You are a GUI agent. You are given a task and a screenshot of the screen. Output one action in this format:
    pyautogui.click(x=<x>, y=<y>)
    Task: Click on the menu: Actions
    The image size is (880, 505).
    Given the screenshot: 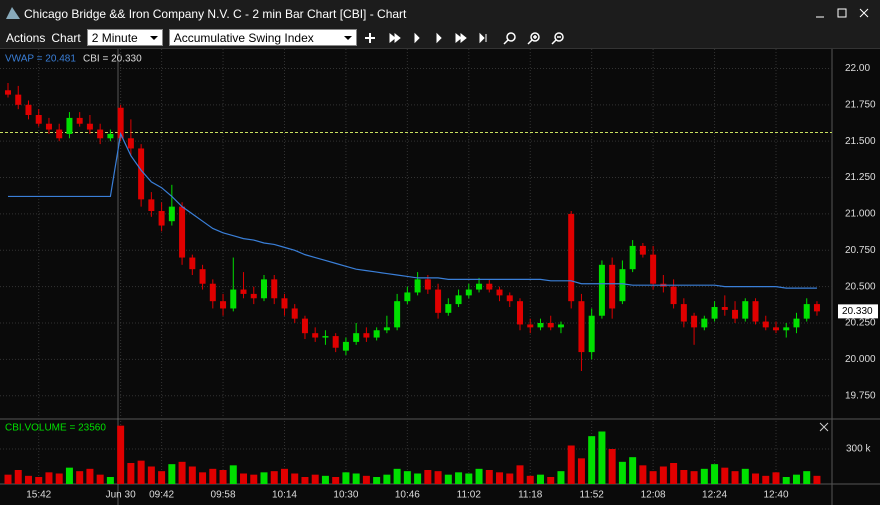 What is the action you would take?
    pyautogui.click(x=26, y=37)
    